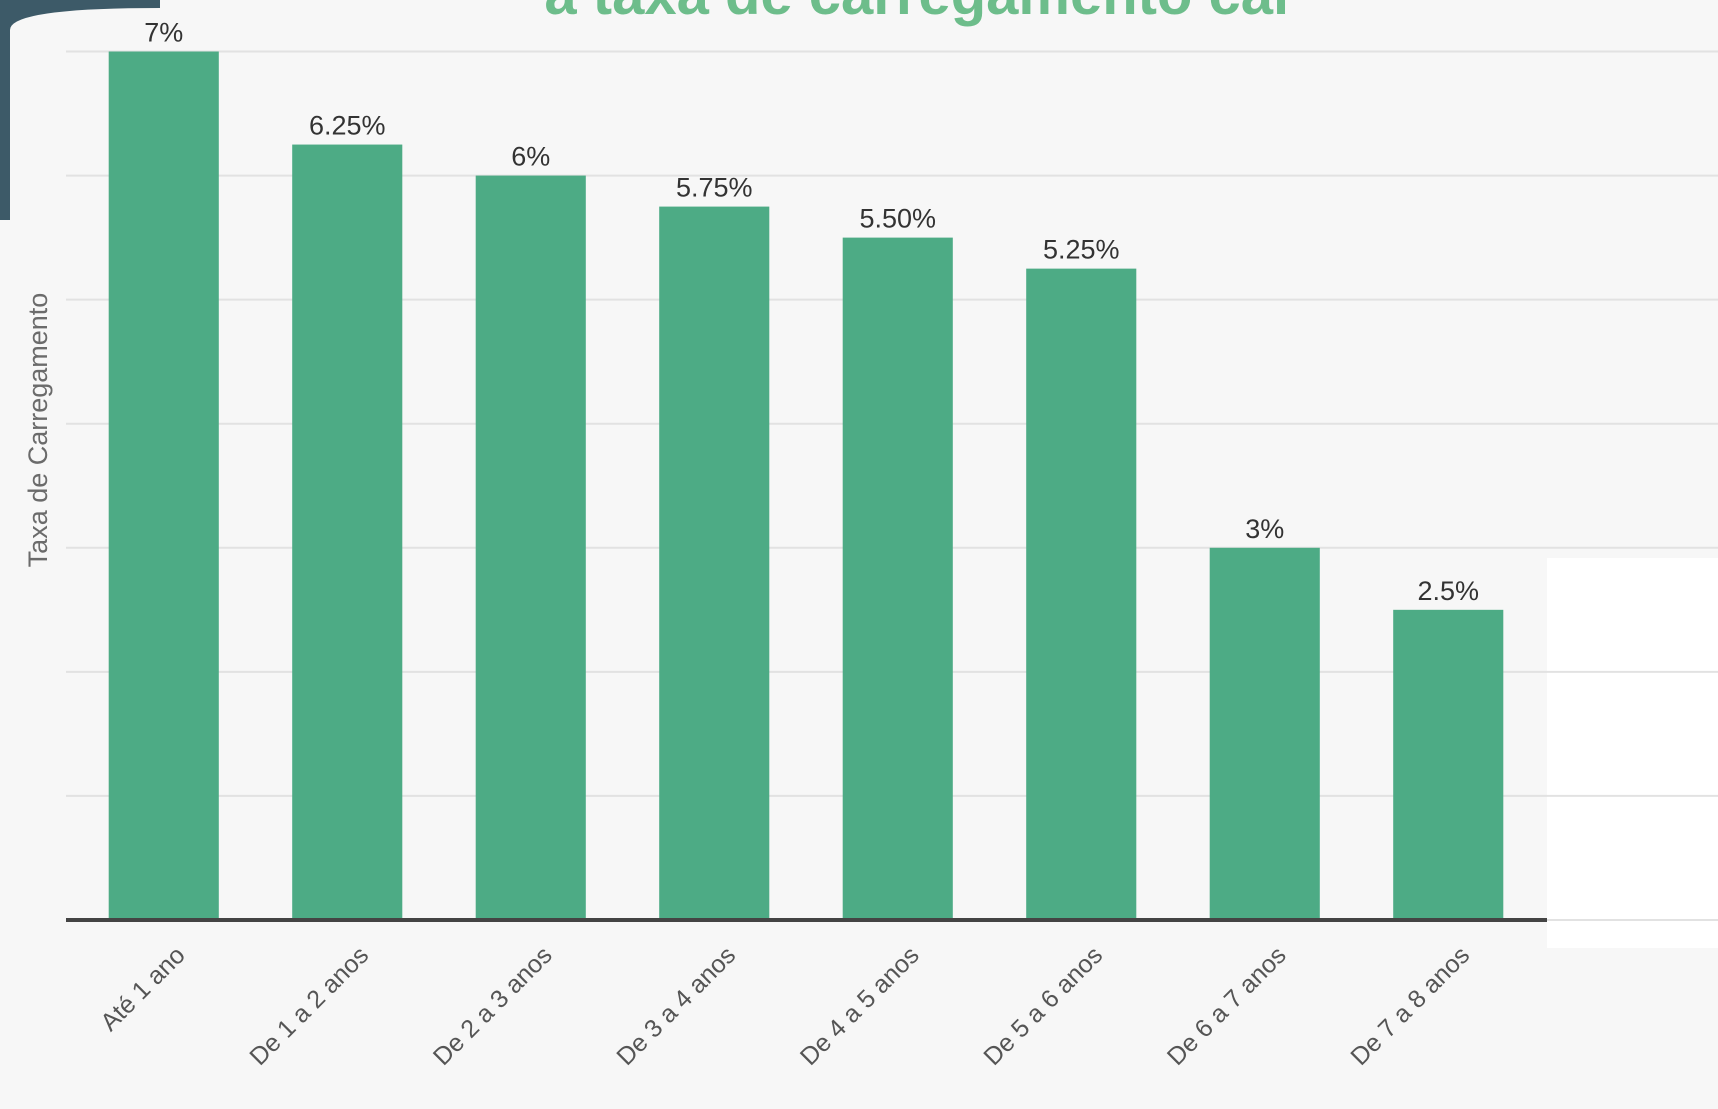  Describe the element at coordinates (1448, 591) in the screenshot. I see `value-label: 2.5%` at that location.